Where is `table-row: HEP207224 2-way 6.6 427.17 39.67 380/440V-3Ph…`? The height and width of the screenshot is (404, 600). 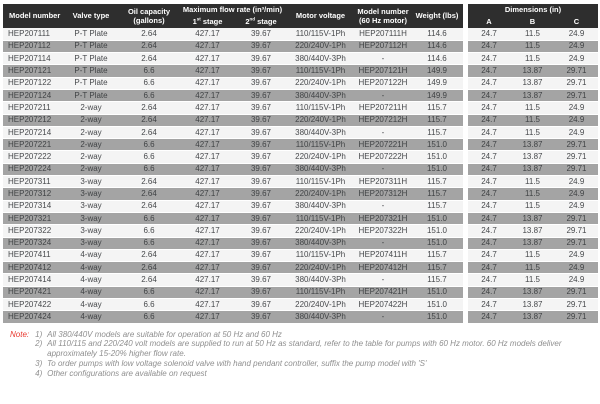 table-row: HEP207224 2-way 6.6 427.17 39.67 380/440V-3Ph… is located at coordinates (233, 170).